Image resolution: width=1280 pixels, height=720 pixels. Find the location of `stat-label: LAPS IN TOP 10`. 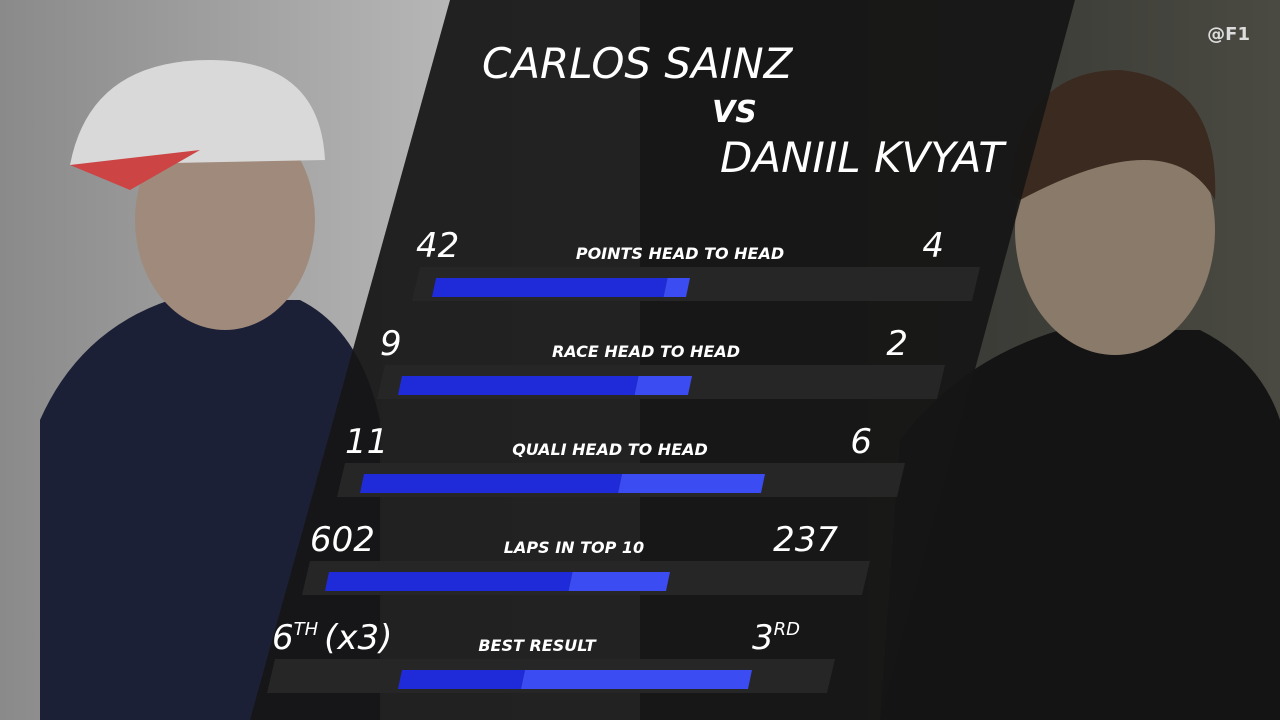

stat-label: LAPS IN TOP 10 is located at coordinates (574, 547).